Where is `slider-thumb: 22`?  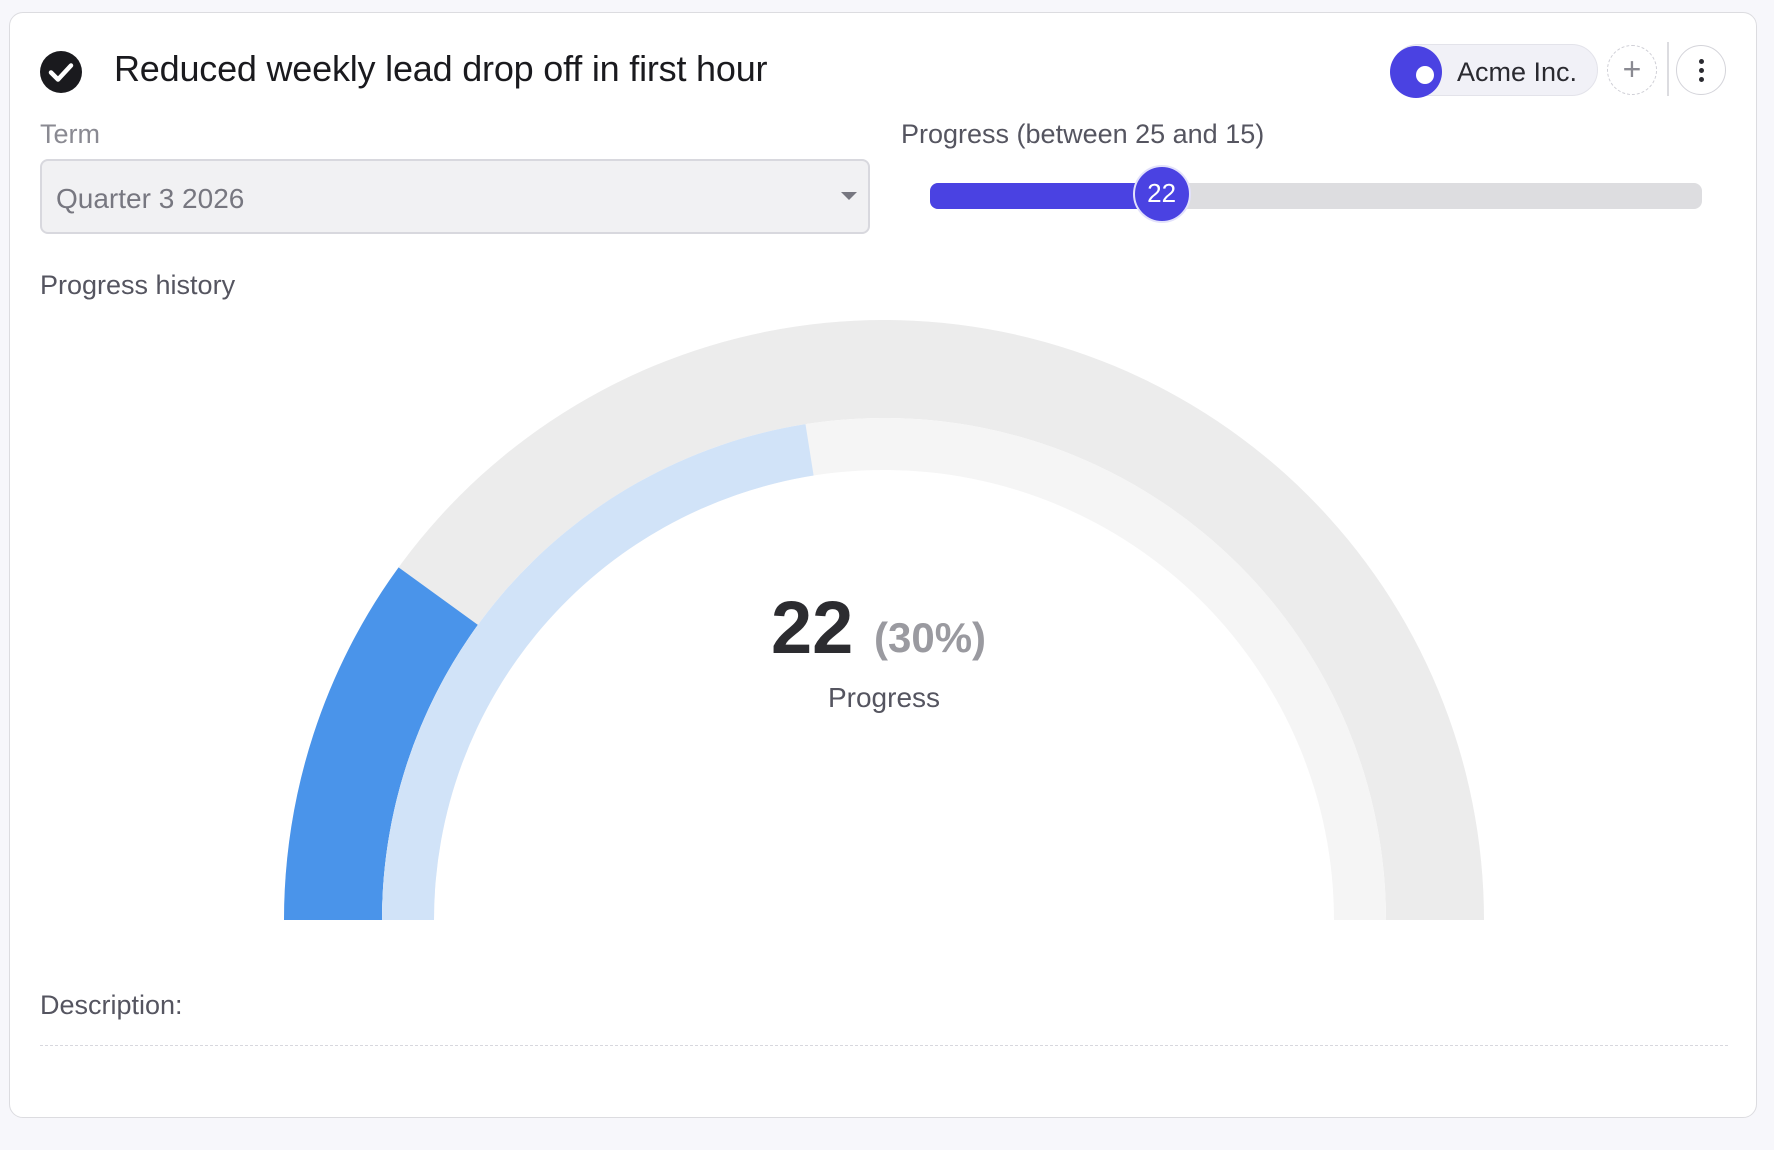 slider-thumb: 22 is located at coordinates (1161, 194).